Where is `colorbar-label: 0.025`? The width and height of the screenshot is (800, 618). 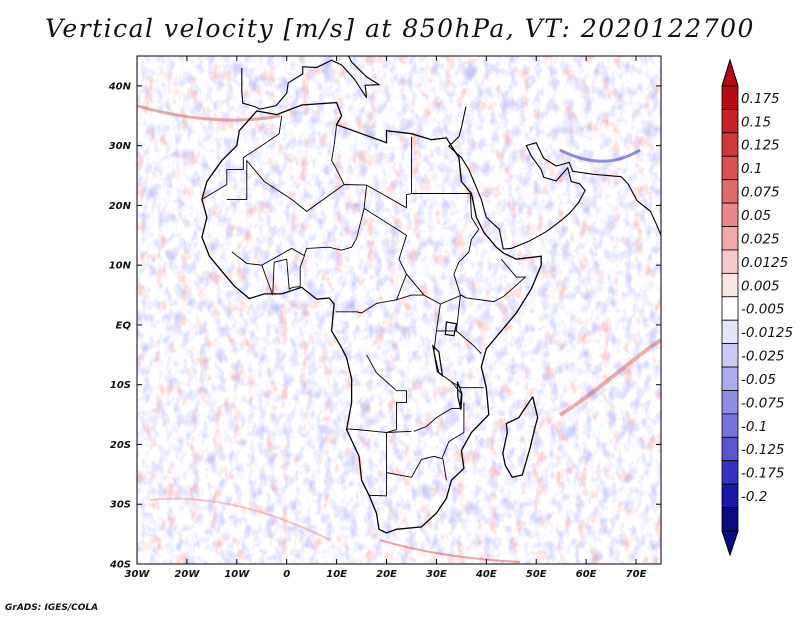 colorbar-label: 0.025 is located at coordinates (760, 239).